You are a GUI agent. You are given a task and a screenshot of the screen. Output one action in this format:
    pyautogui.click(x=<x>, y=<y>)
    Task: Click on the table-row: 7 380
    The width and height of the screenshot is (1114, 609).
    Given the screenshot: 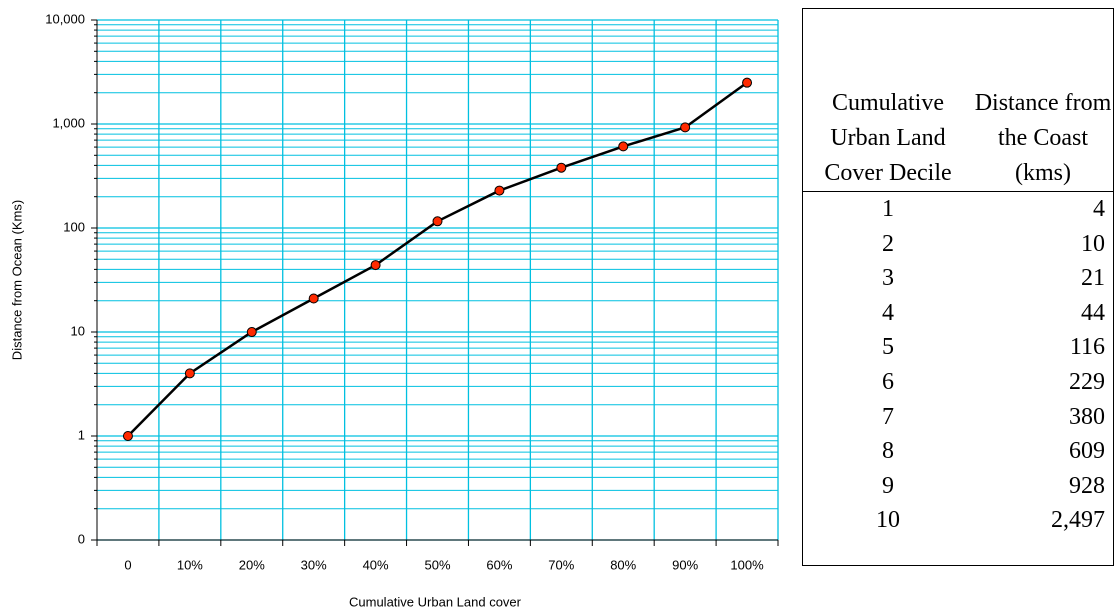 What is the action you would take?
    pyautogui.click(x=958, y=417)
    